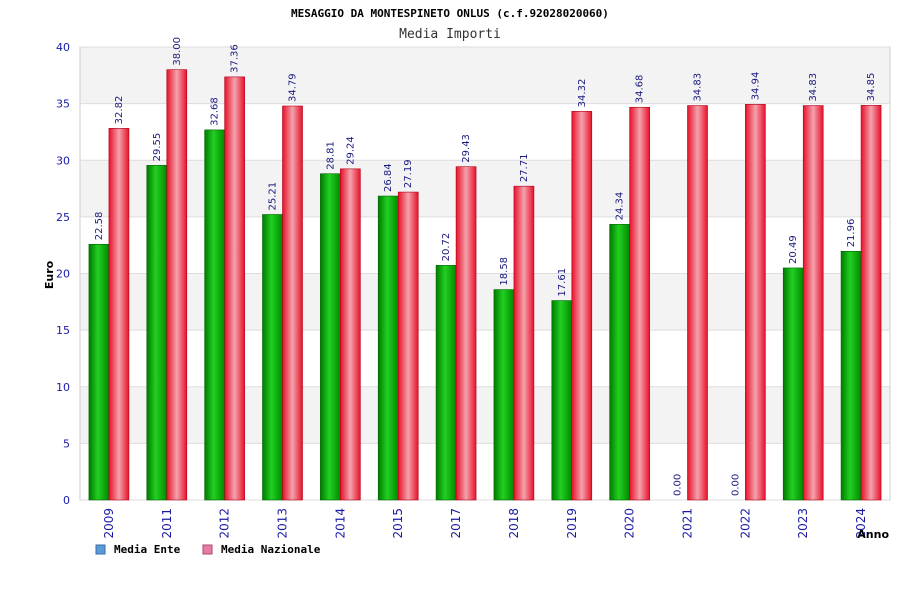 The height and width of the screenshot is (604, 900). I want to click on data-label-media-nazionale-2019: 34.32, so click(582, 93).